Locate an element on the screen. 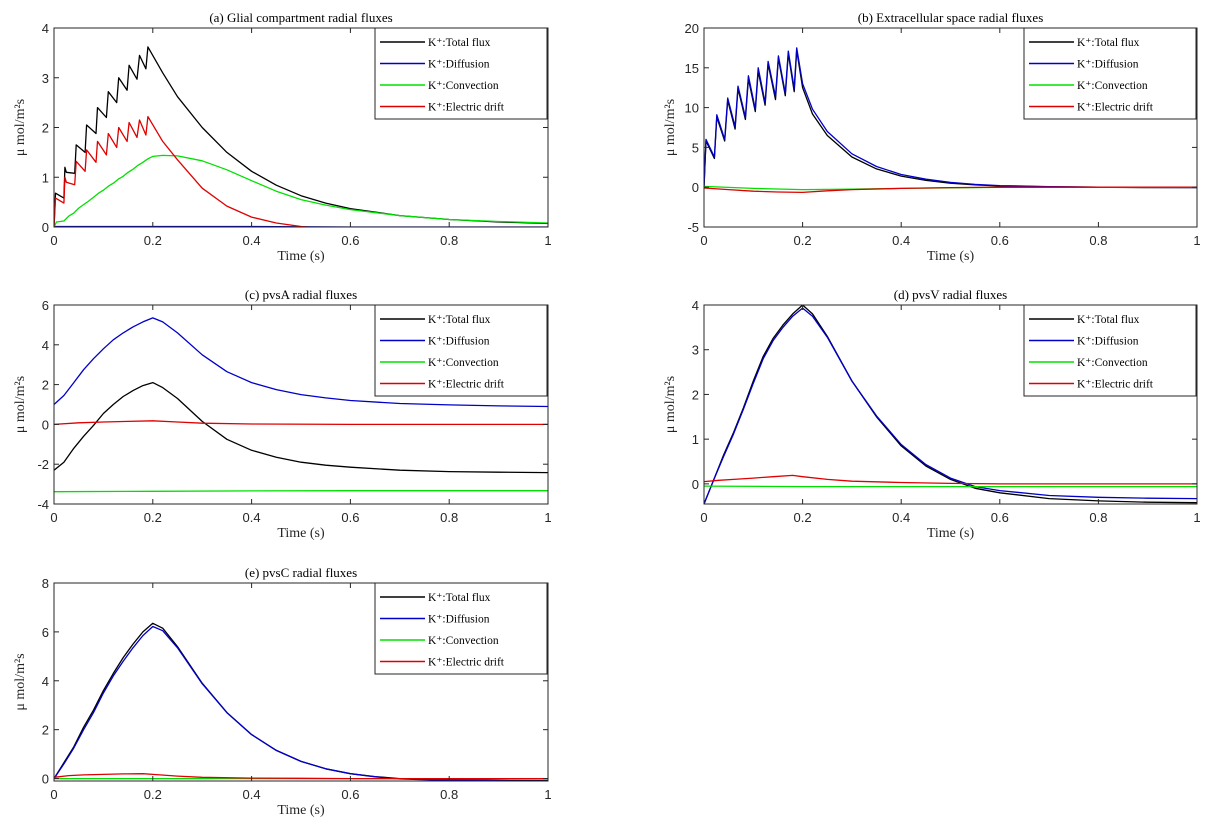 The width and height of the screenshot is (1206, 834). series-line-total-flux is located at coordinates (301, 136).